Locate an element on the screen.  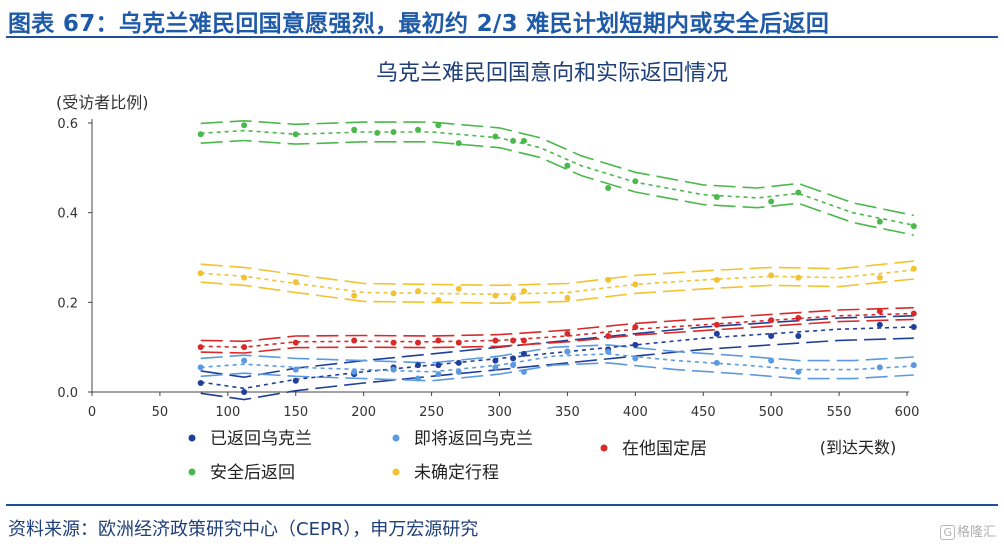
legend-label: 即将返回乌克兰 is located at coordinates (473, 439).